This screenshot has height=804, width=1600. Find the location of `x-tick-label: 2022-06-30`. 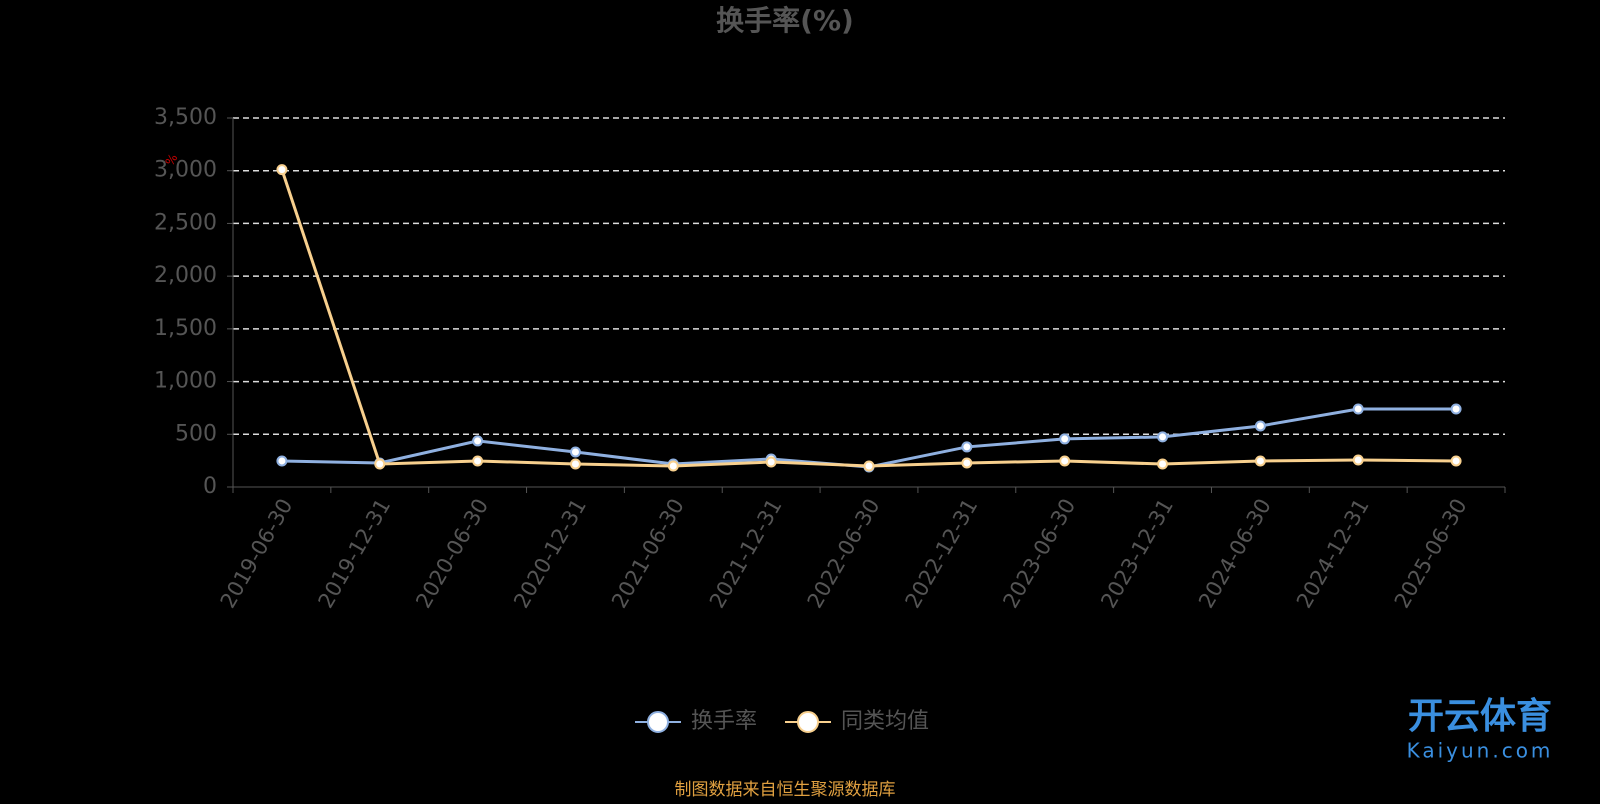

x-tick-label: 2022-06-30 is located at coordinates (844, 554).